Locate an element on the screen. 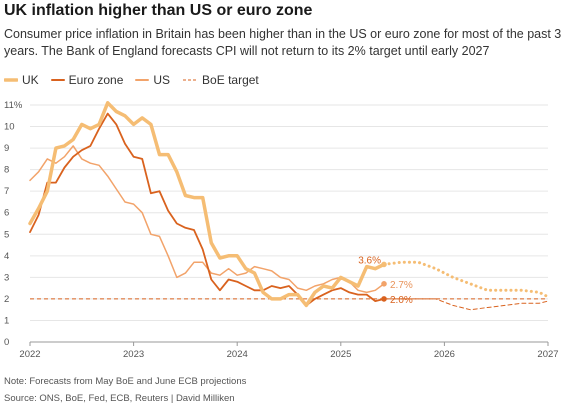  forecast-line-uk is located at coordinates (466, 279).